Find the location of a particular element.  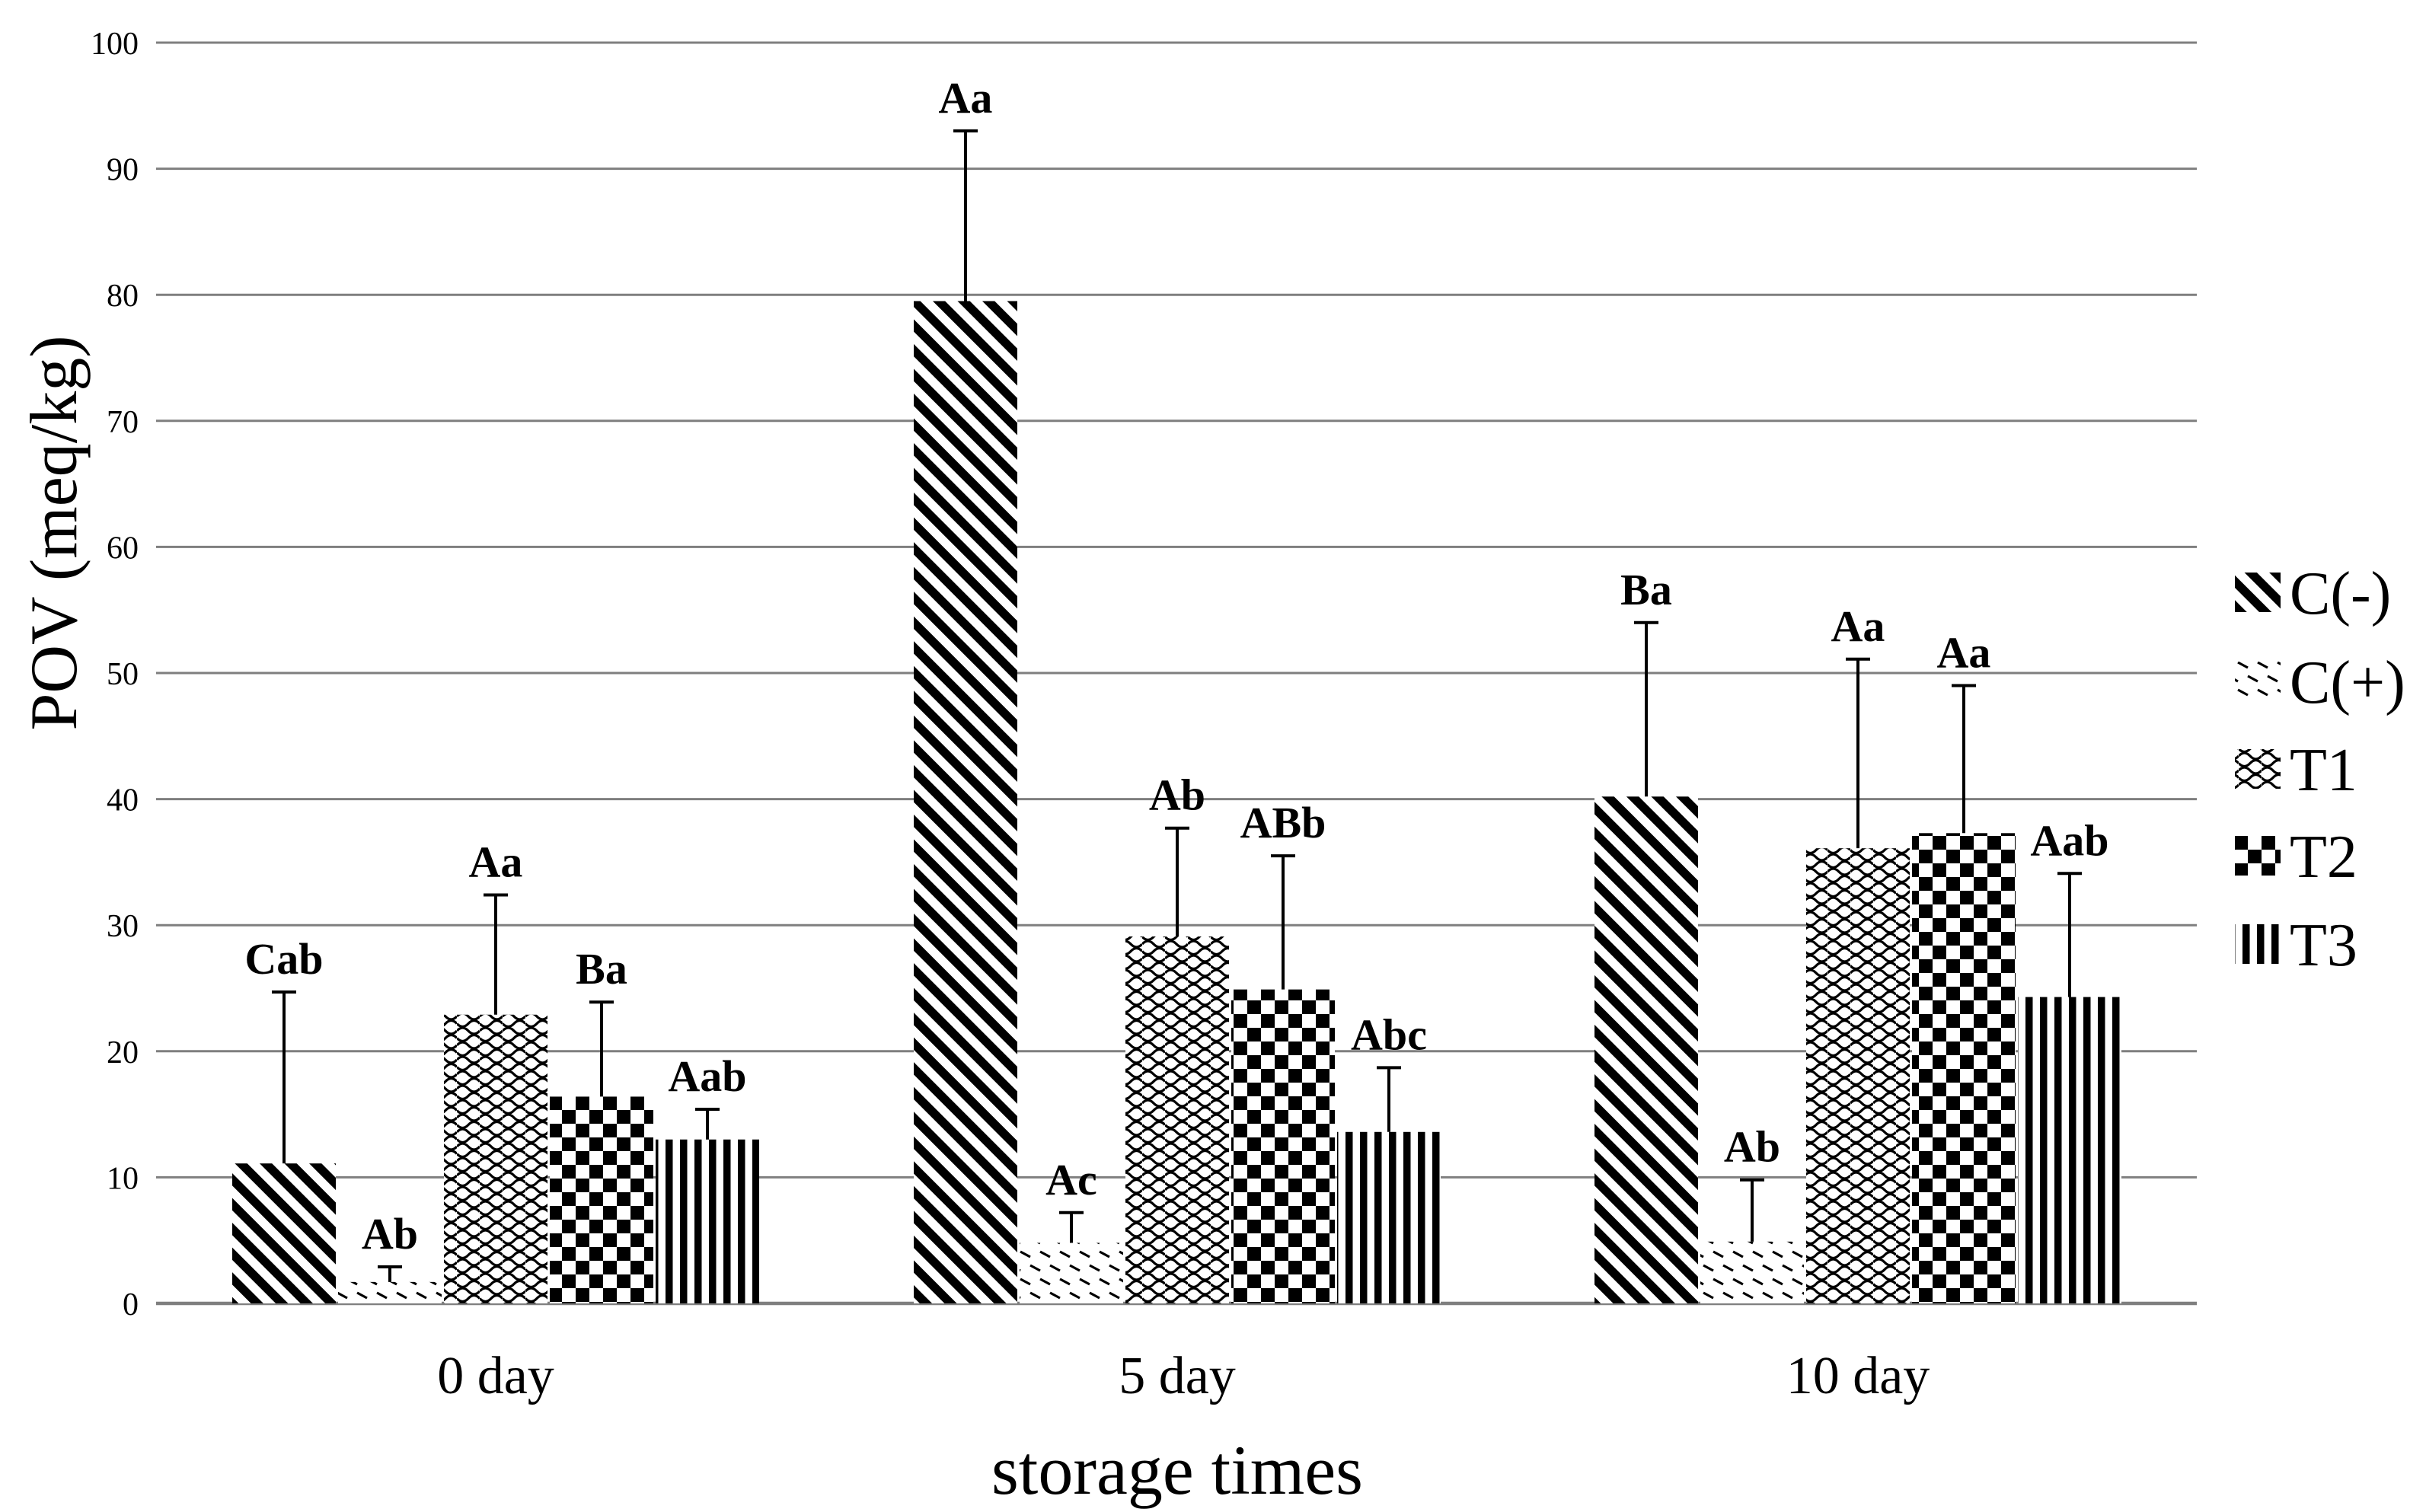

bar-T1-5-day is located at coordinates (1177, 1119).